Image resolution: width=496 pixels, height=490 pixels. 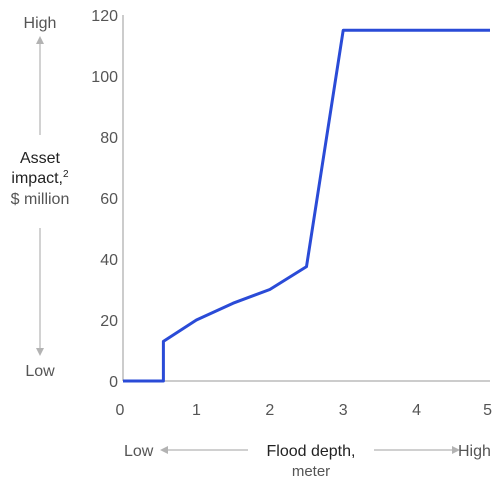 I want to click on y-axis-unit: $ million, so click(x=40, y=199).